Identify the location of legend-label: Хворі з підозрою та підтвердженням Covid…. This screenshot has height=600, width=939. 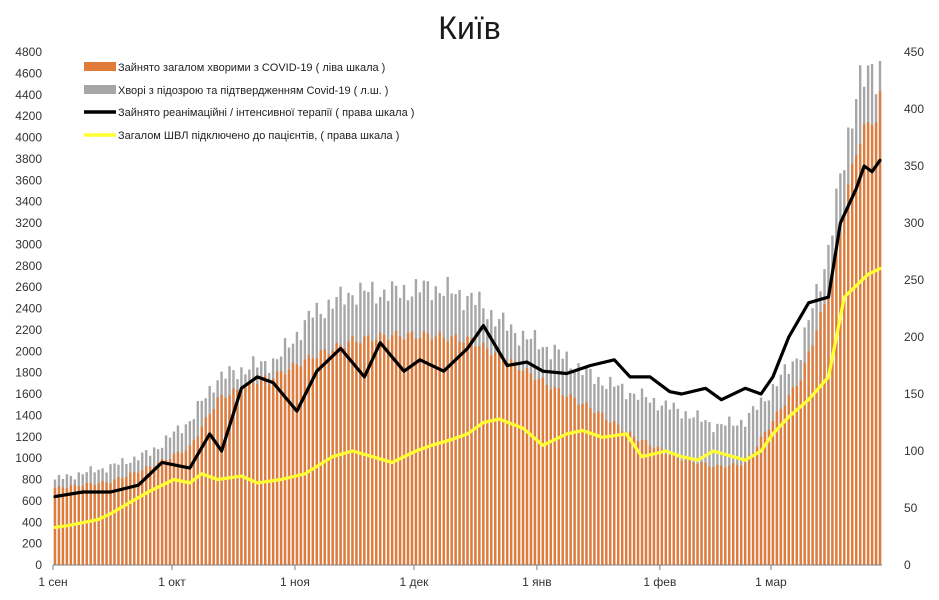
(253, 91).